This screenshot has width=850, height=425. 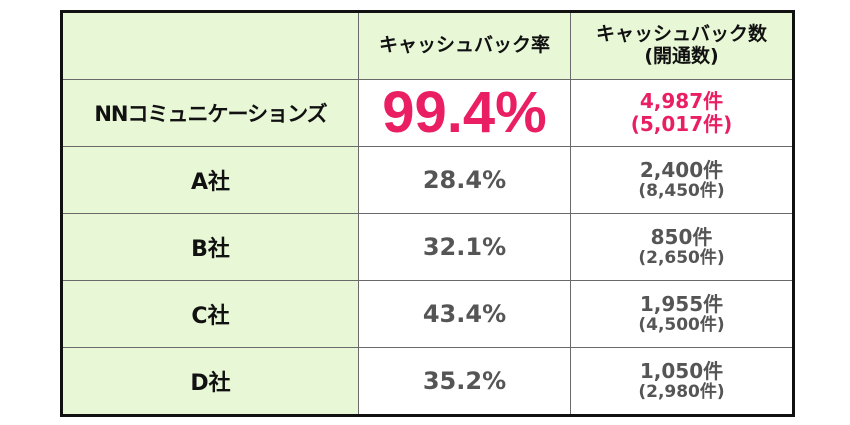 I want to click on row-cashback-count-cell: 2,400件 (8,450件), so click(x=682, y=180).